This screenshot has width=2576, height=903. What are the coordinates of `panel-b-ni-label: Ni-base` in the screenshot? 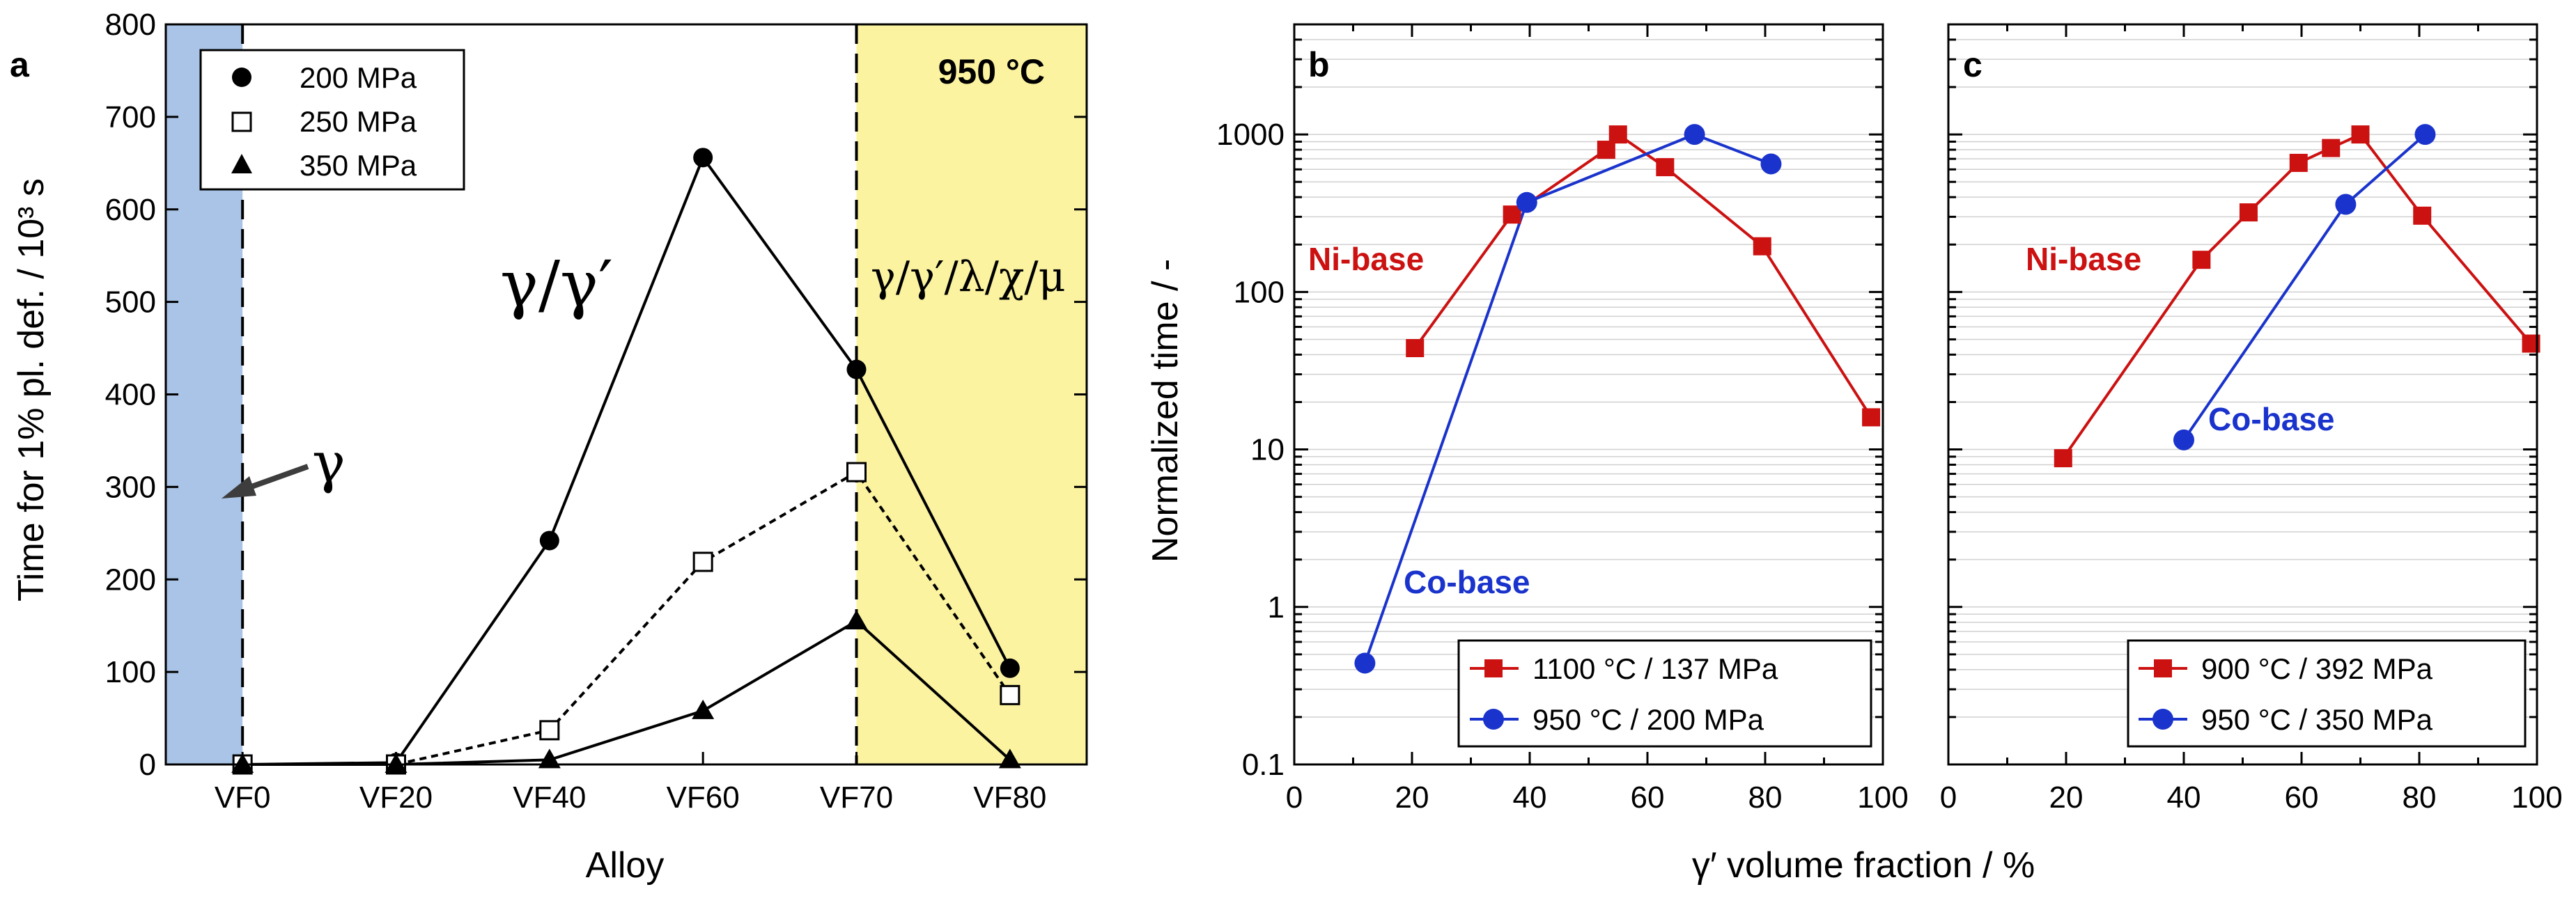 It's located at (1366, 259).